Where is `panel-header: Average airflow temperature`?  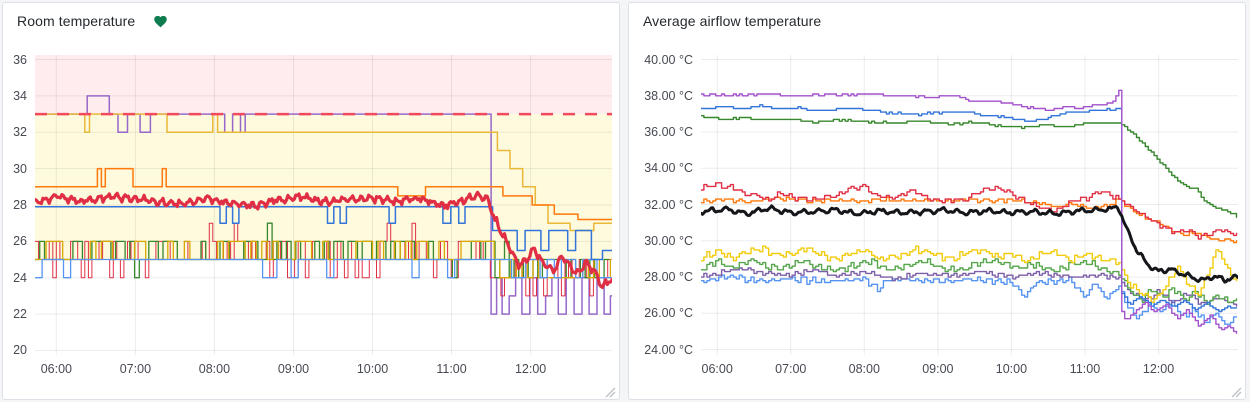
panel-header: Average airflow temperature is located at coordinates (937, 21).